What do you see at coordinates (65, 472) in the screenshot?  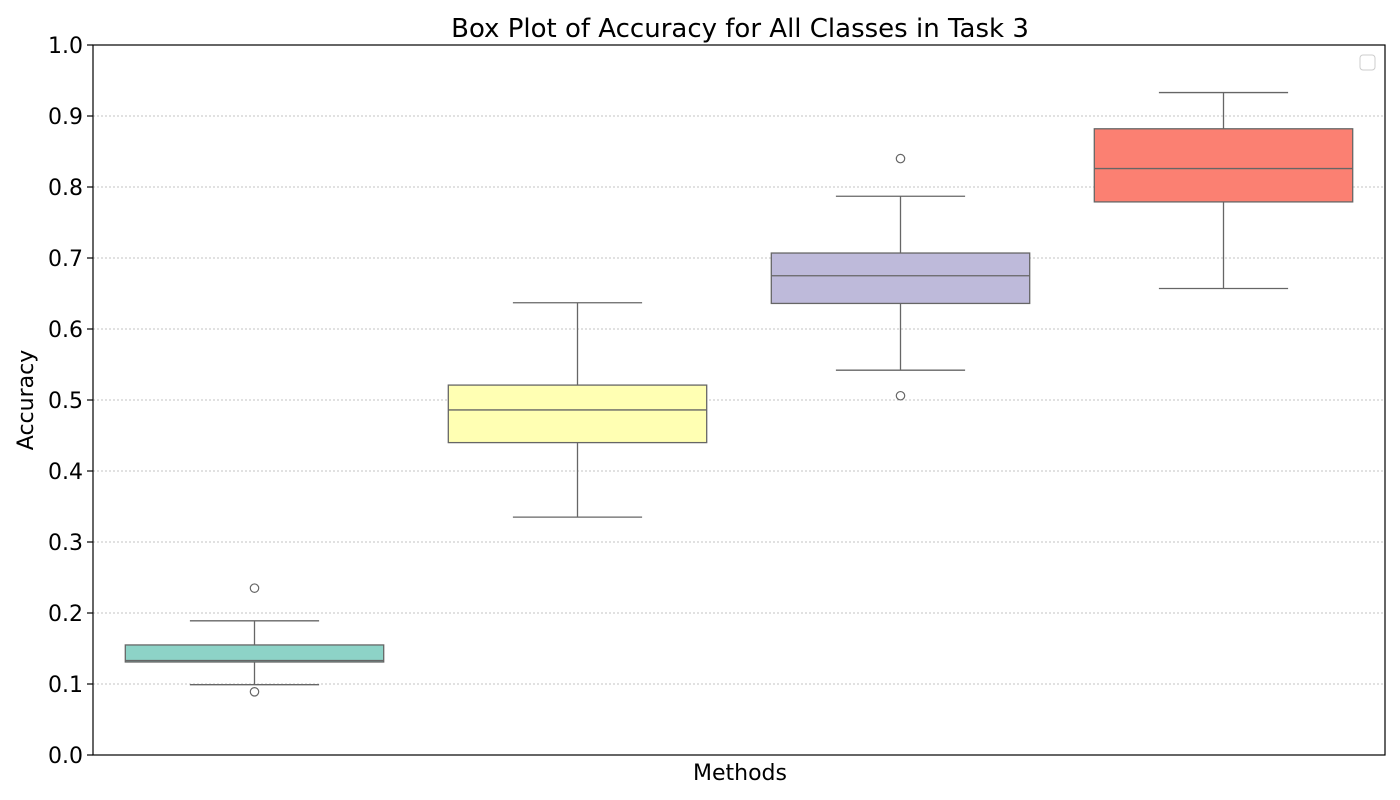 I see `y-tick-label: 0.4` at bounding box center [65, 472].